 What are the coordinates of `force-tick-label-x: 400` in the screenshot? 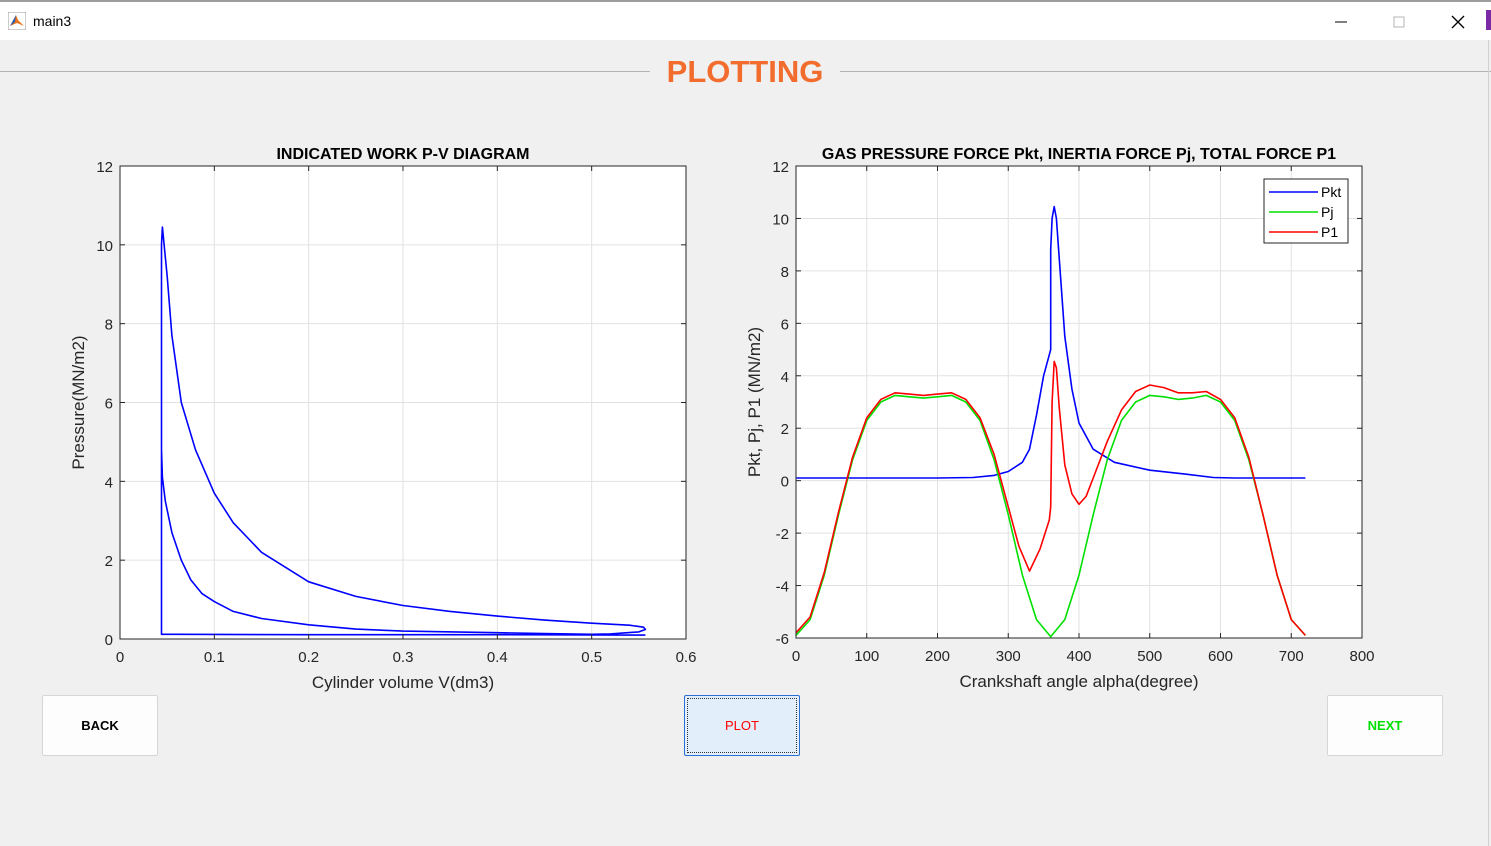 It's located at (1078, 656).